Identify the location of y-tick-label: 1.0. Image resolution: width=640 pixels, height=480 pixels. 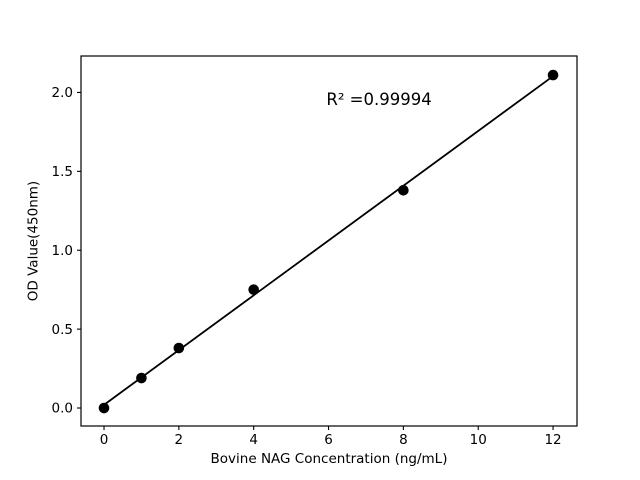
(62, 251).